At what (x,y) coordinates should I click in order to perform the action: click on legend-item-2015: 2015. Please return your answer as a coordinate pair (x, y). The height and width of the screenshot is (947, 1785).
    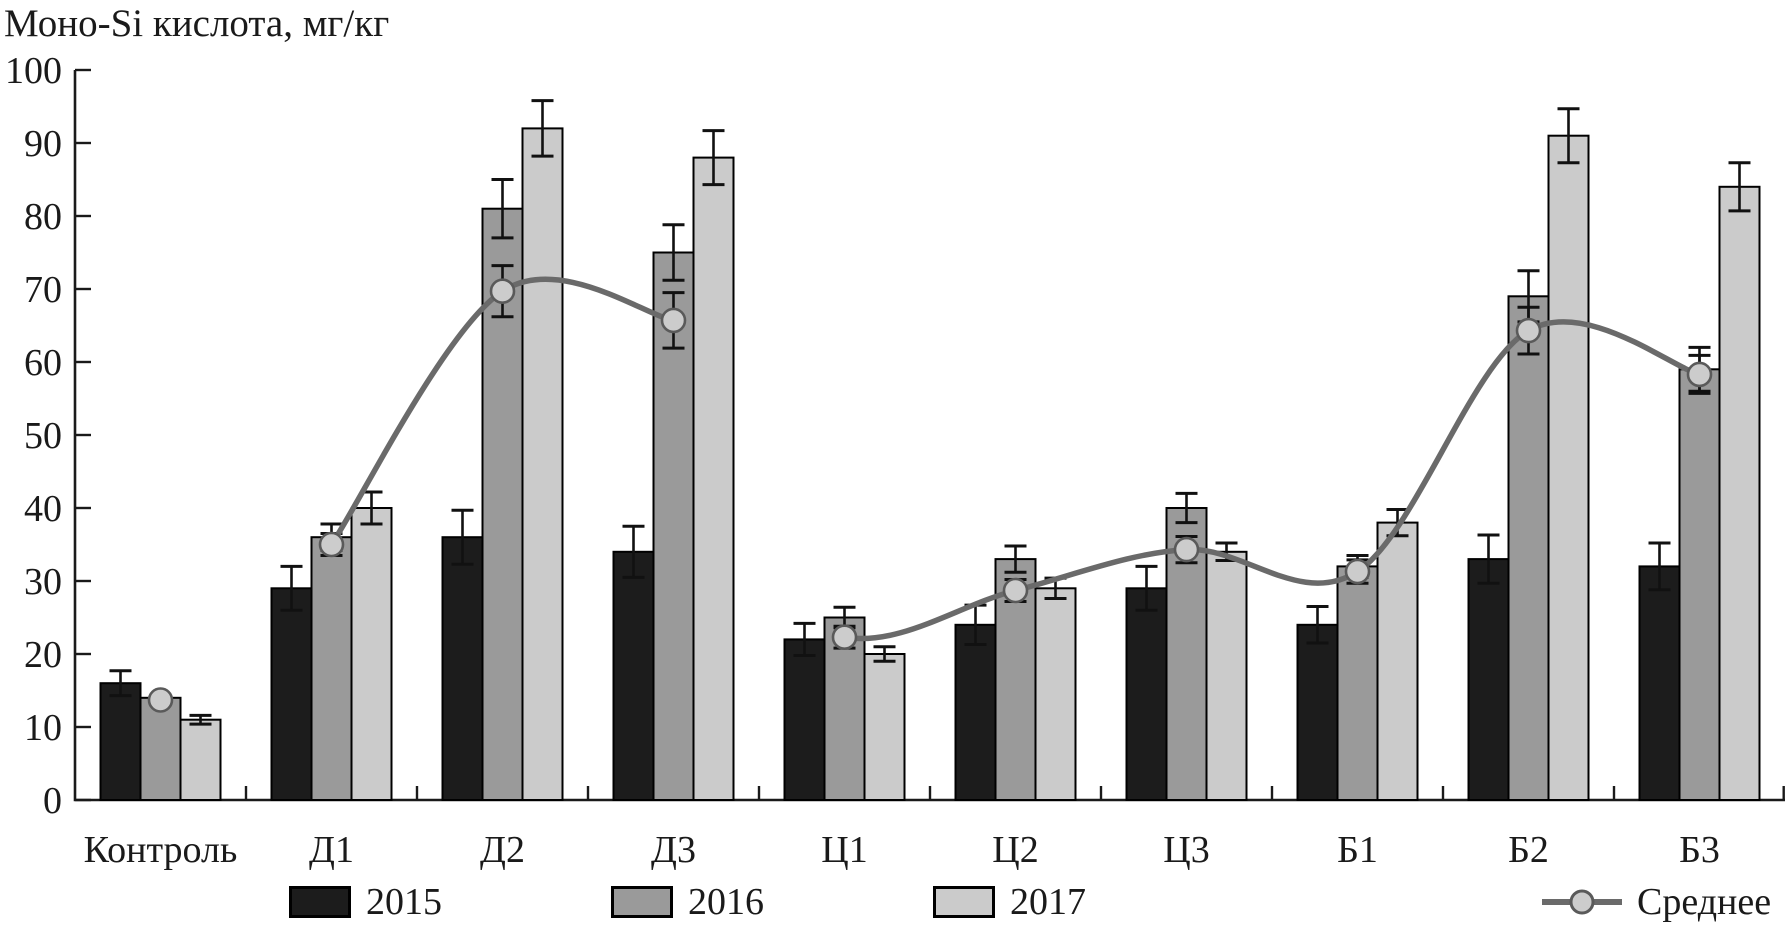
    Looking at the image, I should click on (365, 902).